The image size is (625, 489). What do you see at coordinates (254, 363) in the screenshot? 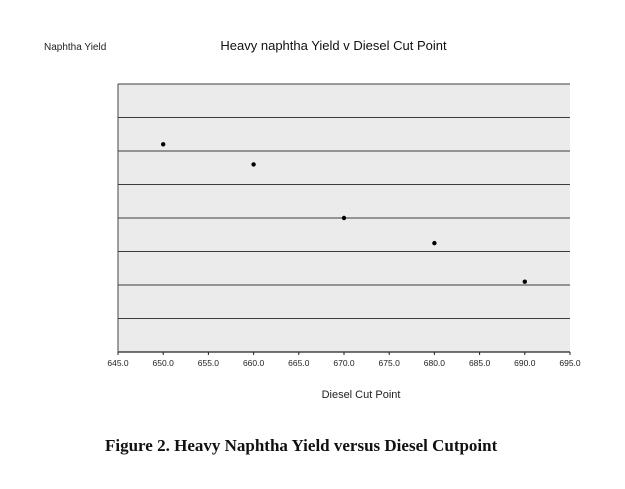
I see `x-tick-label: 660.0` at bounding box center [254, 363].